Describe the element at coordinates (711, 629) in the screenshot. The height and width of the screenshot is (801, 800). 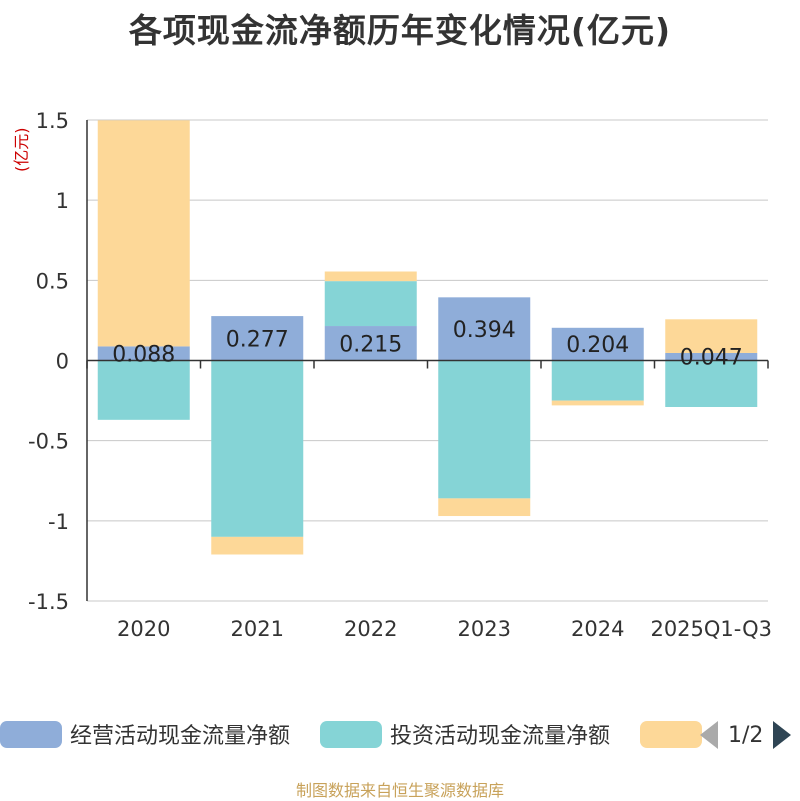
I see `x-tick-label: 2025Q1-Q3` at that location.